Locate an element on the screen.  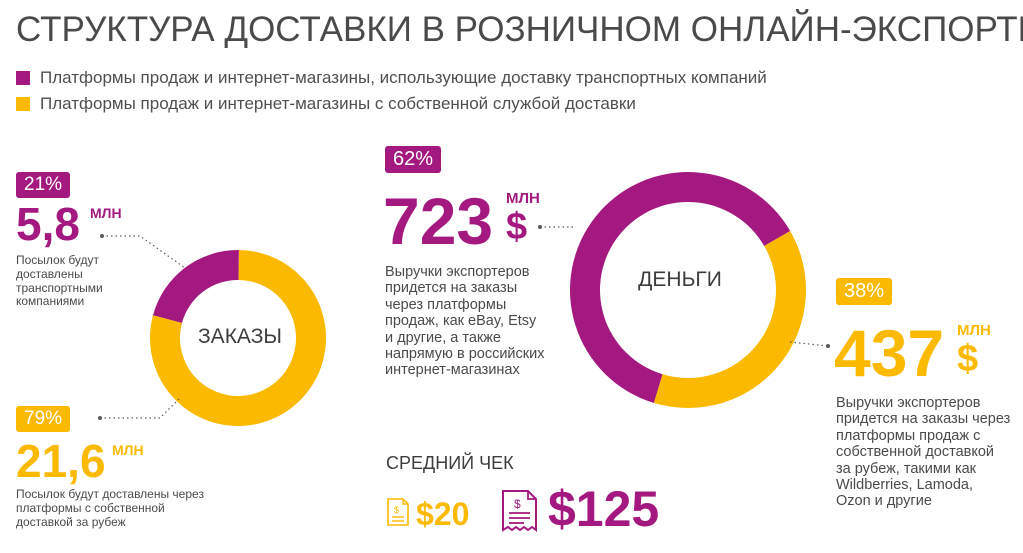
legend-swatch-transport is located at coordinates (23, 78).